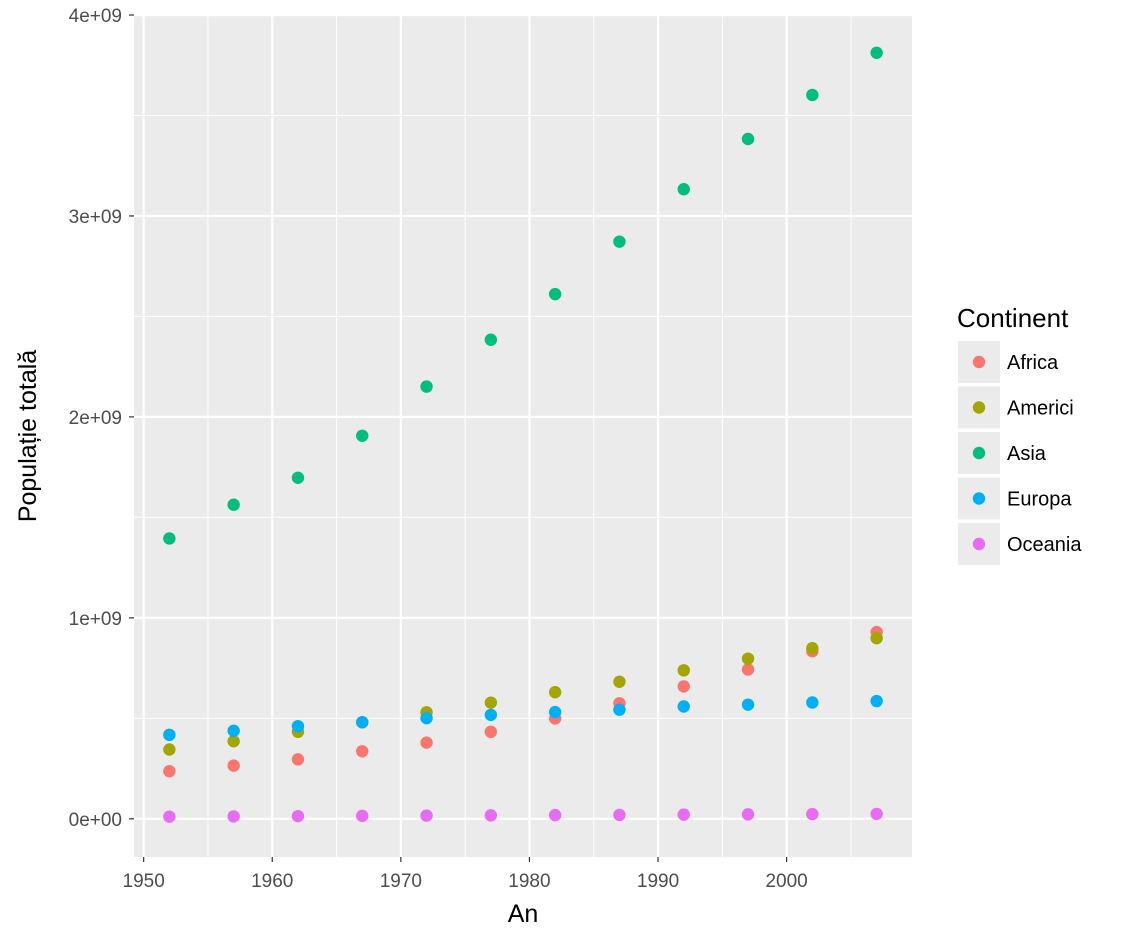 The width and height of the screenshot is (1133, 944). I want to click on y-tick-label: 3e+09, so click(95, 217).